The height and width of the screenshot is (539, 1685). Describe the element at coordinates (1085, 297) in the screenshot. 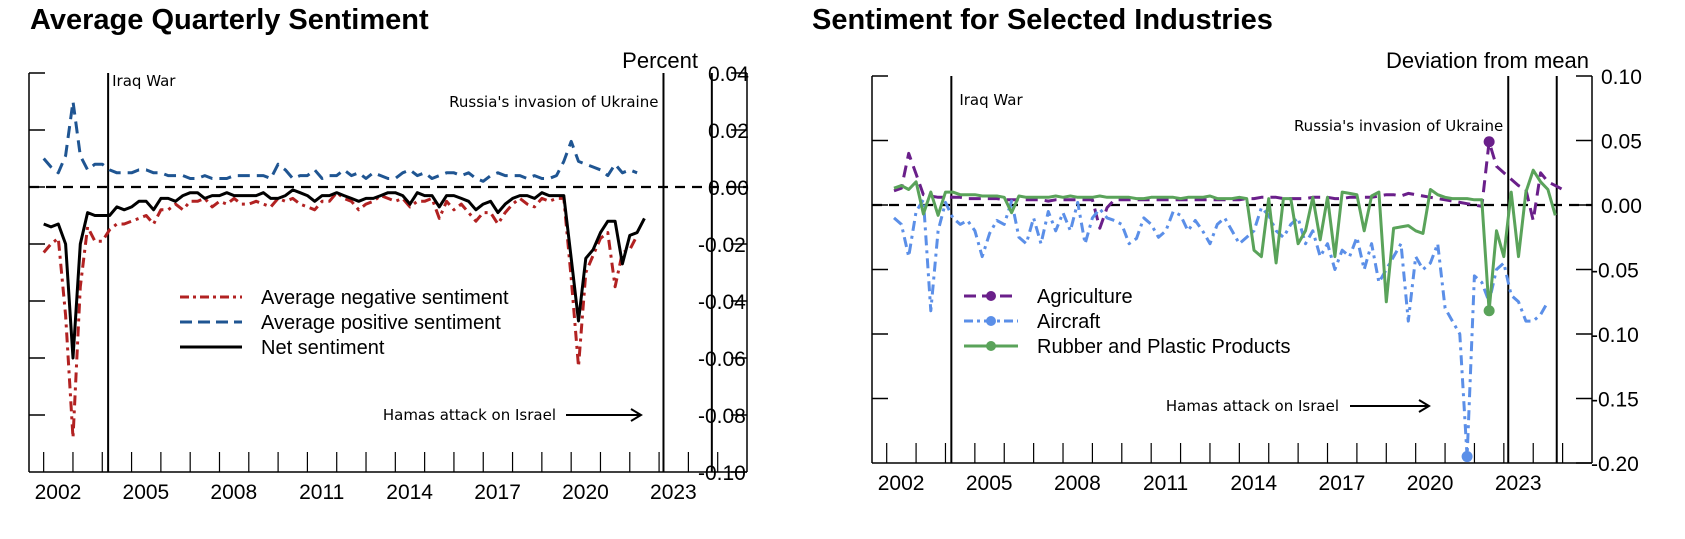

I see `legend-label: Agriculture` at that location.